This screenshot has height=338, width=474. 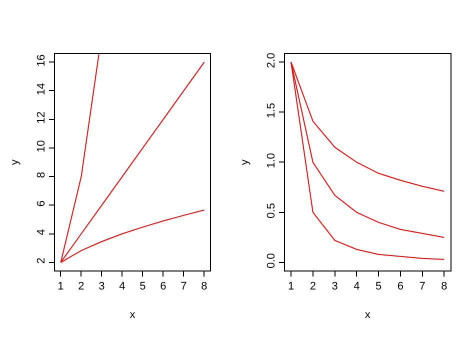 What do you see at coordinates (42, 175) in the screenshot?
I see `y-tick-label: 8` at bounding box center [42, 175].